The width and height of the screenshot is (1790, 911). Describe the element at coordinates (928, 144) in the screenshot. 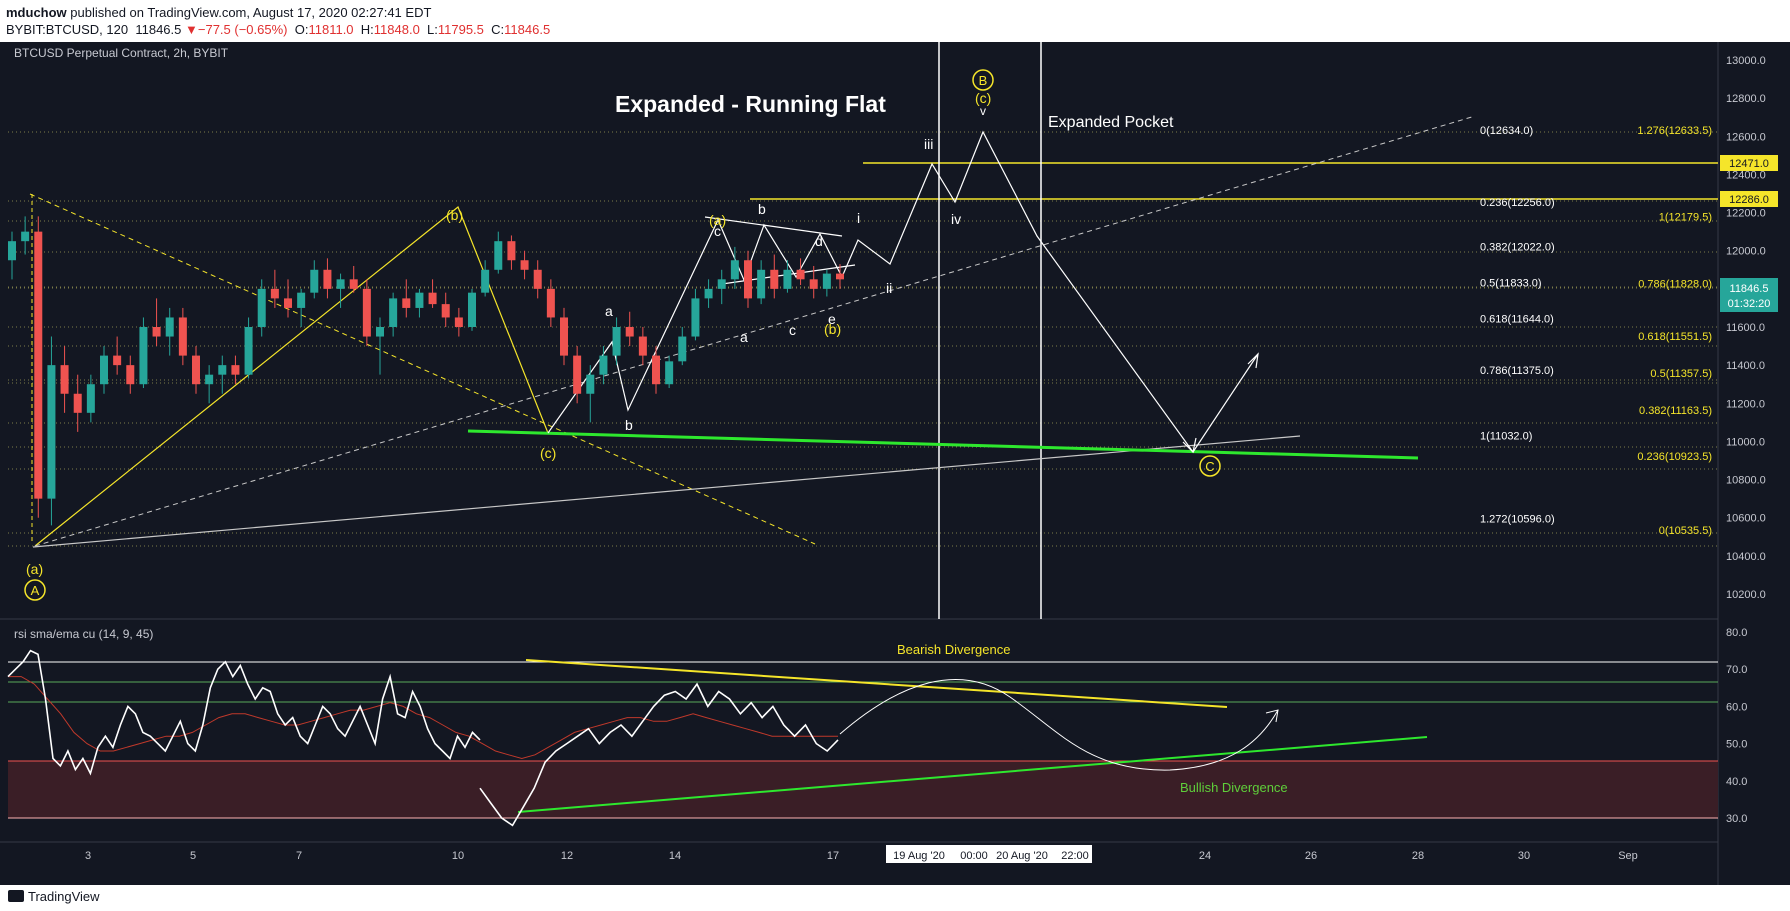

I see `wave-label-iii: iii` at that location.